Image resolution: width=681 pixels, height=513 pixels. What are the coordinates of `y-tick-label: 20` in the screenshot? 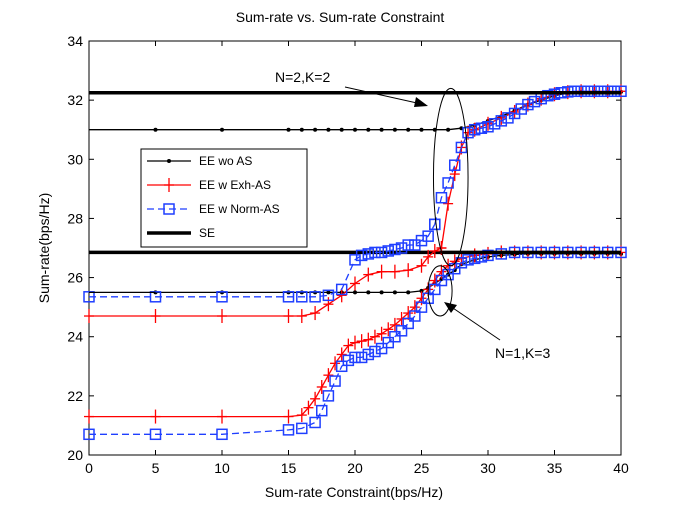 It's located at (75, 455).